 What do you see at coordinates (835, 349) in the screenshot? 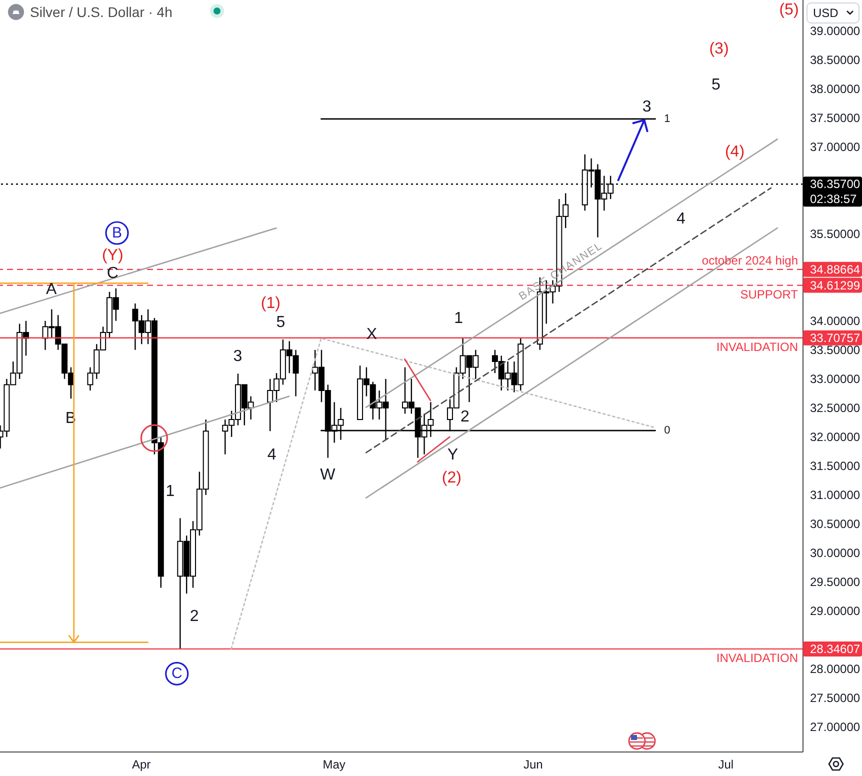
I see `y-tick-label: 33.50000` at bounding box center [835, 349].